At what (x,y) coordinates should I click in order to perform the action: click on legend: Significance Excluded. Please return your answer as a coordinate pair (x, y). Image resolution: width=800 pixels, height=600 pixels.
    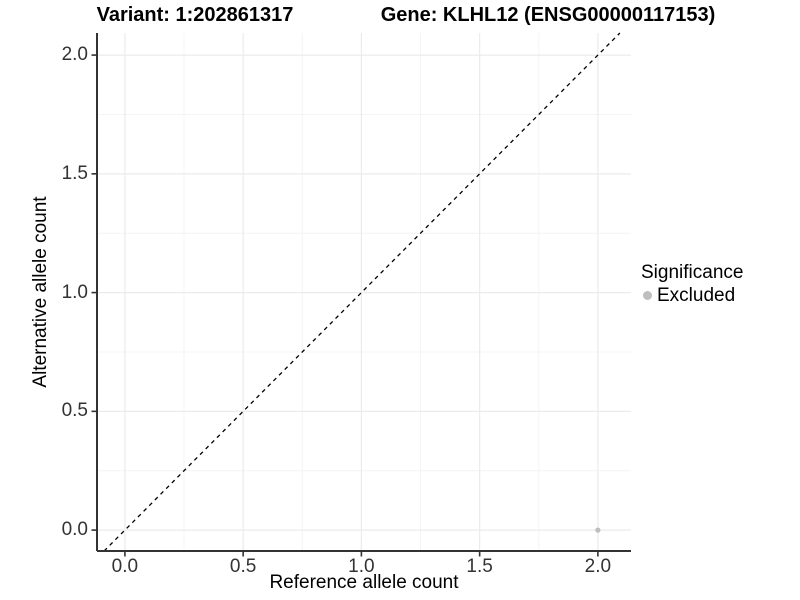
    Looking at the image, I should click on (692, 284).